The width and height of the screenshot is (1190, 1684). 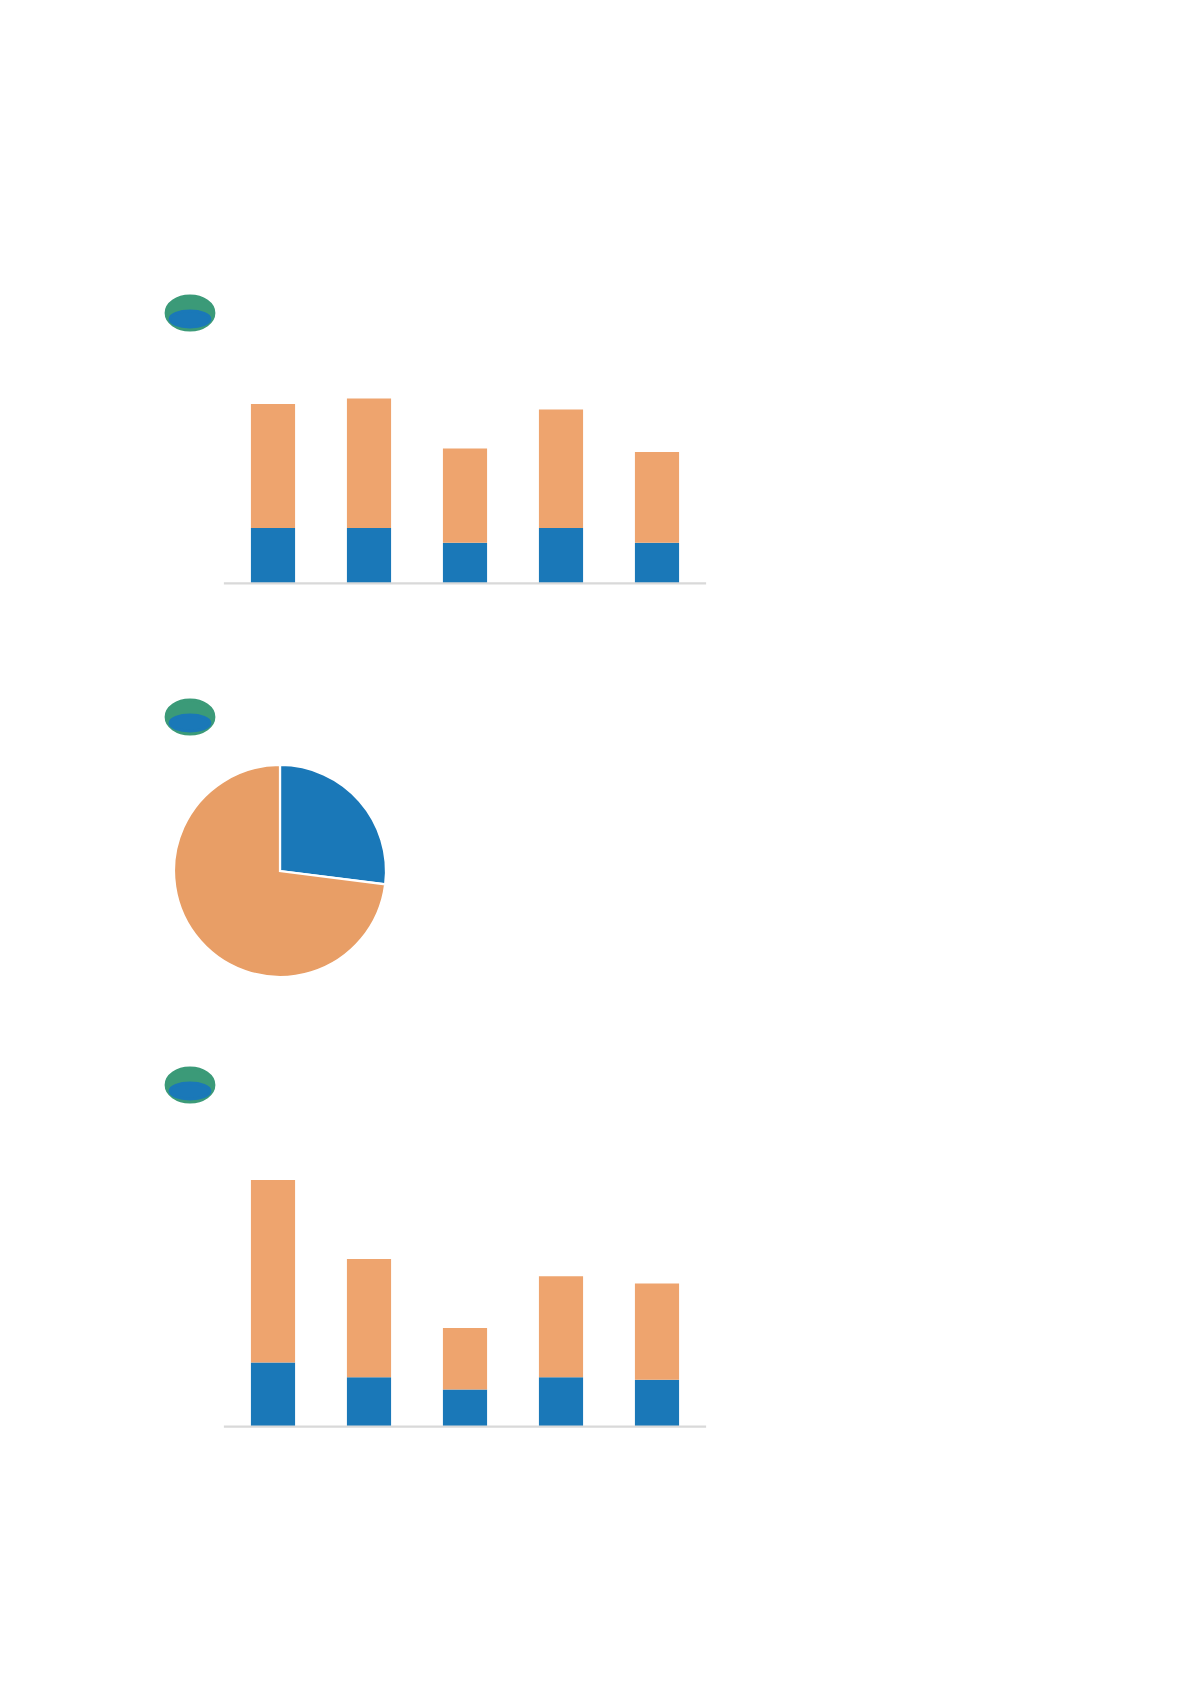 What do you see at coordinates (279, 871) in the screenshot?
I see `pie-slice` at bounding box center [279, 871].